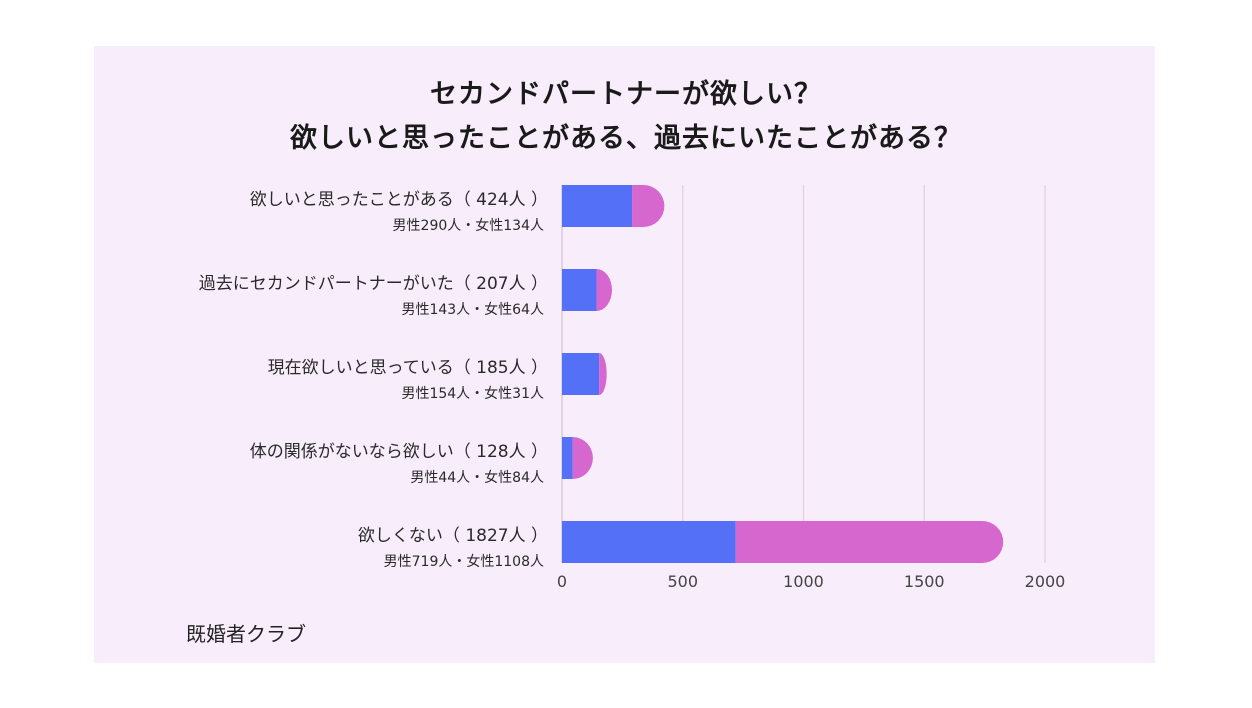 The image size is (1252, 708). Describe the element at coordinates (472, 310) in the screenshot. I see `category-breakdown: 男性143人・女性64人` at that location.